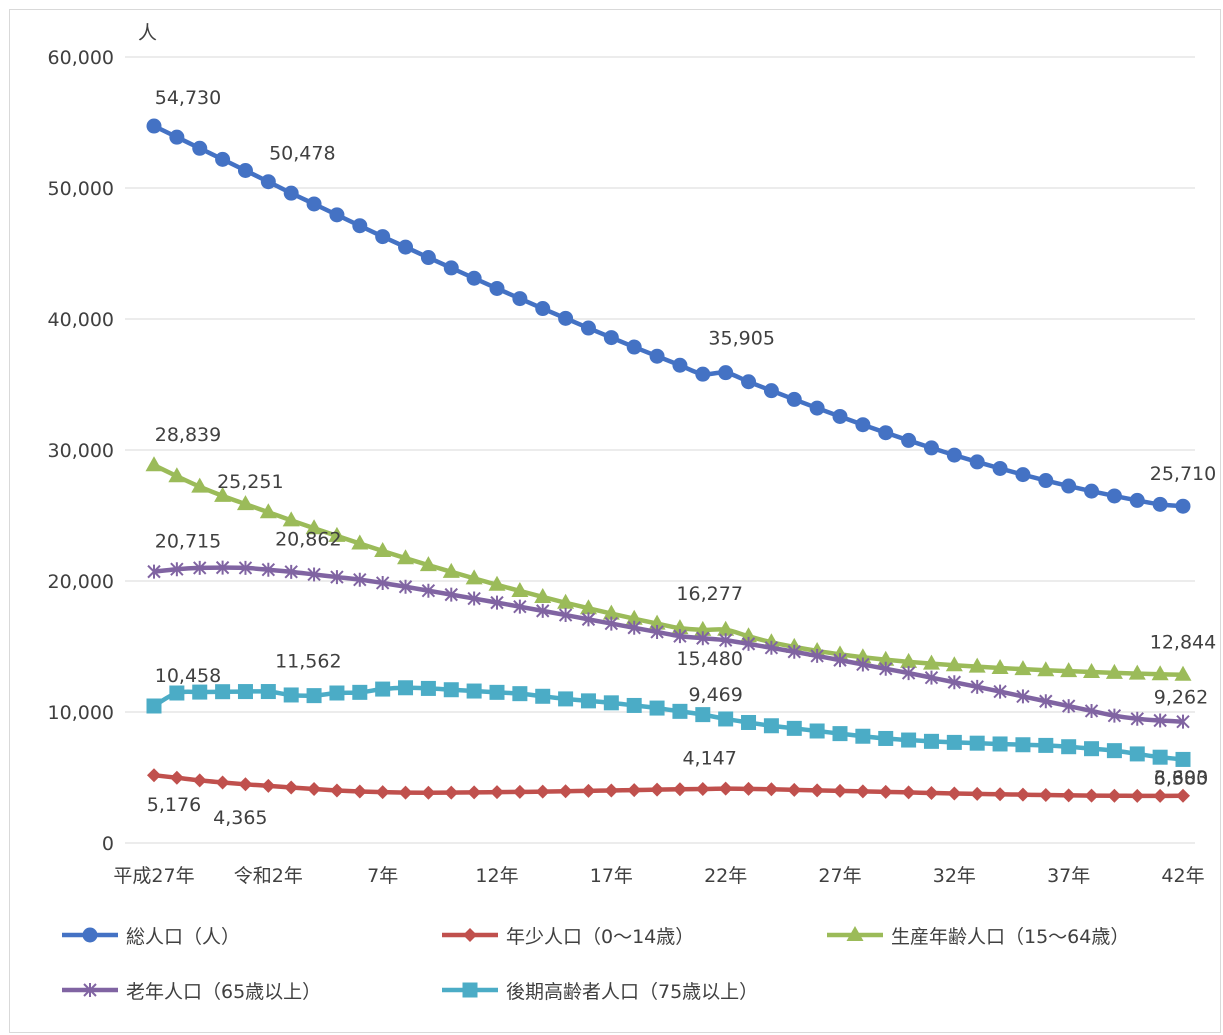  I want to click on y-axis-unit: 人, so click(147, 33).